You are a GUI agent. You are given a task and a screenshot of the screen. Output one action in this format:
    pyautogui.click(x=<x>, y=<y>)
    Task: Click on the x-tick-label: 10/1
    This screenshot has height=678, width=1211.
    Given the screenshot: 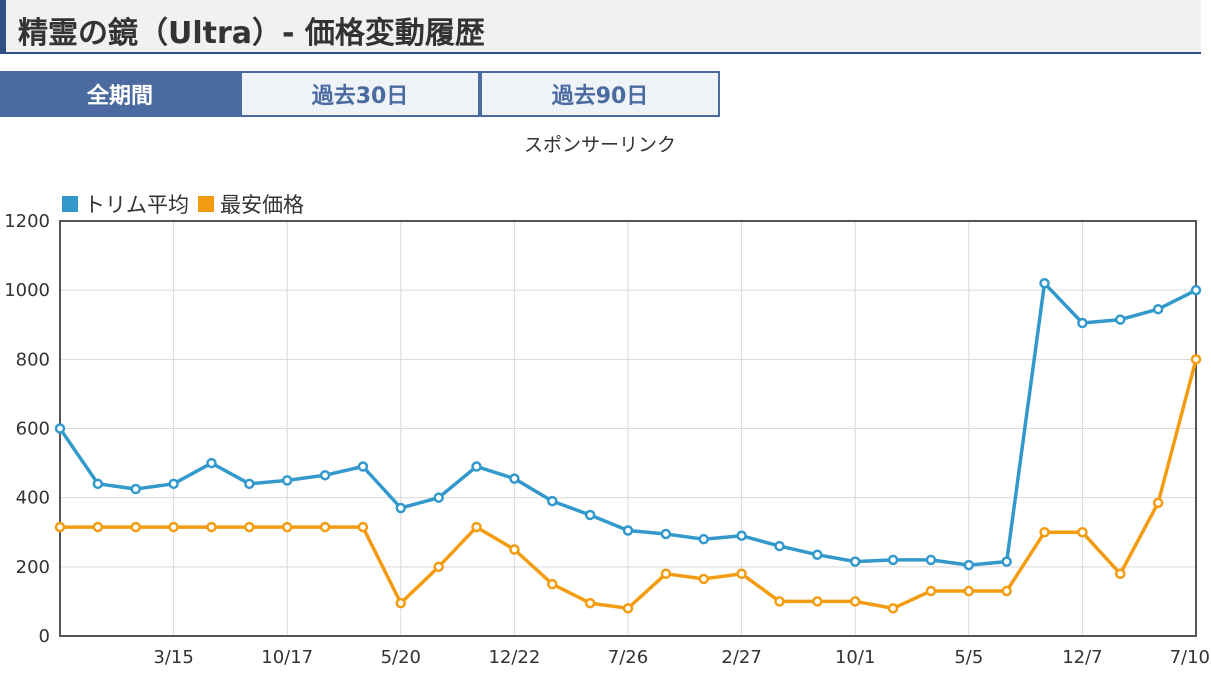 What is the action you would take?
    pyautogui.click(x=855, y=657)
    